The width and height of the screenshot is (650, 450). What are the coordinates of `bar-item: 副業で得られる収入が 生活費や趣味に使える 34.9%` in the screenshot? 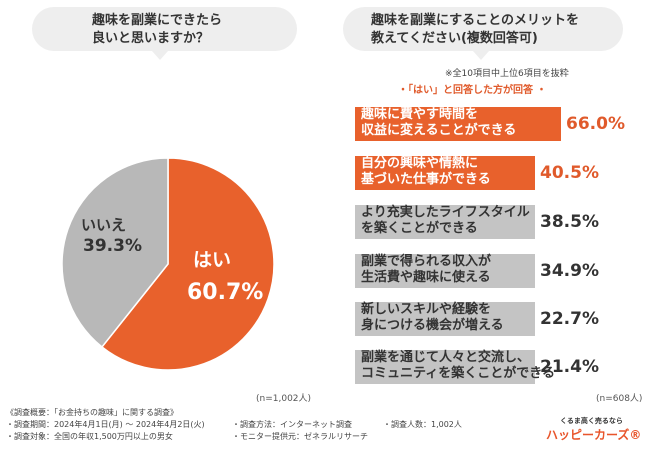 It's located at (492, 271).